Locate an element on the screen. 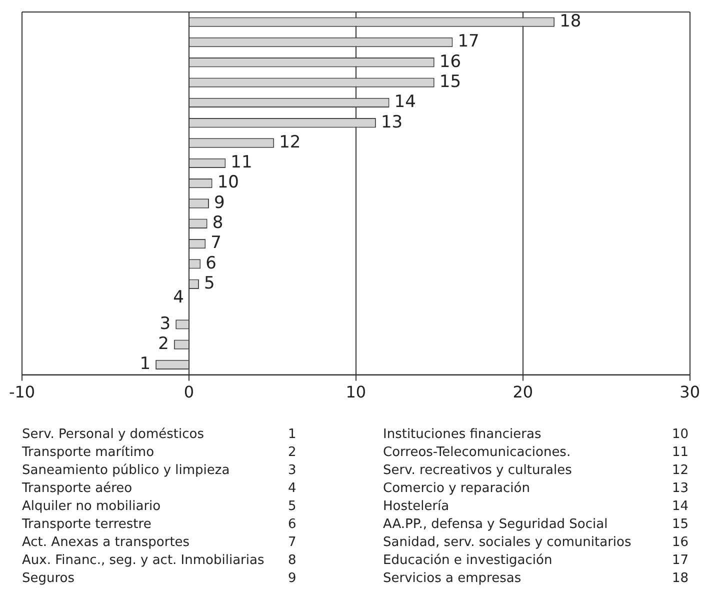  annotation: 10 is located at coordinates (228, 182).